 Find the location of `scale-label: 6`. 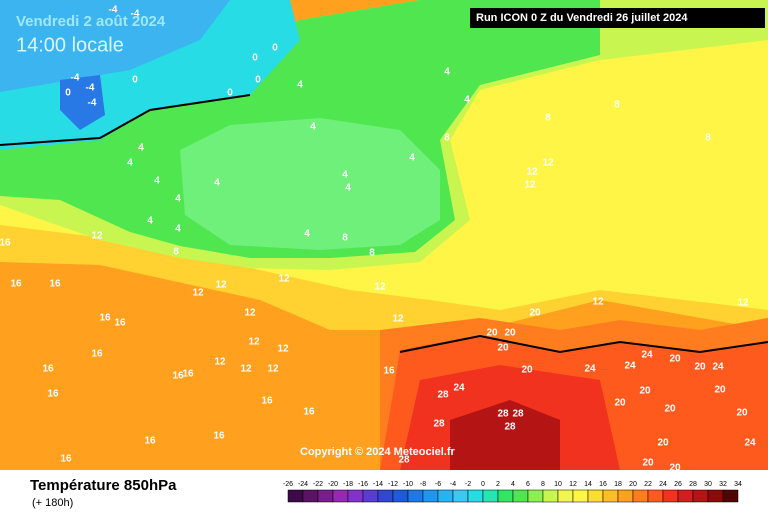

scale-label: 6 is located at coordinates (528, 484).